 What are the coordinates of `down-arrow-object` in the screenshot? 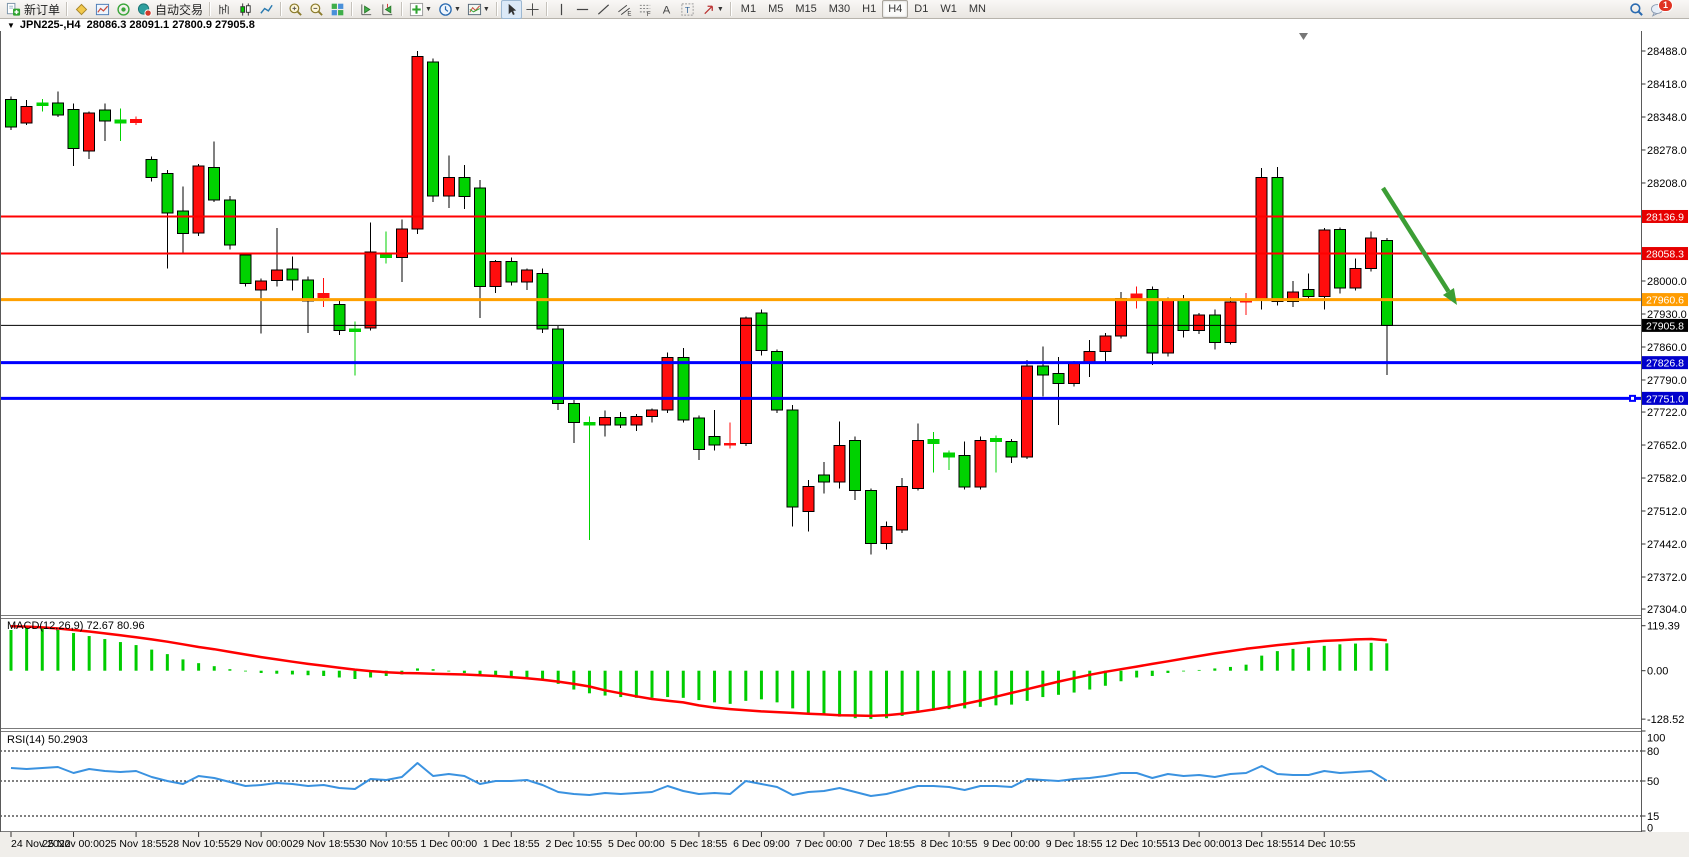 It's located at (1419, 245).